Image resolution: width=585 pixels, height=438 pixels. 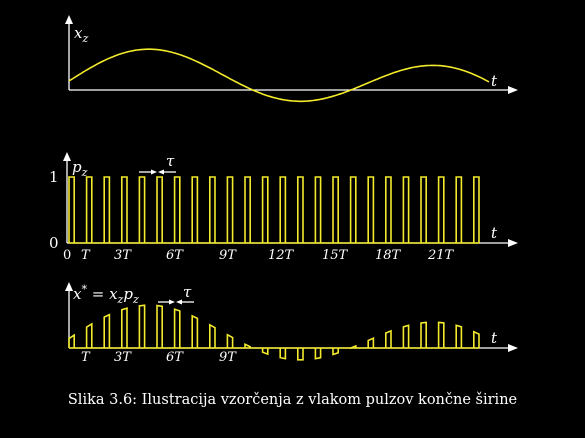 I want to click on xtick-mid-15T: 15T, so click(x=335, y=255).